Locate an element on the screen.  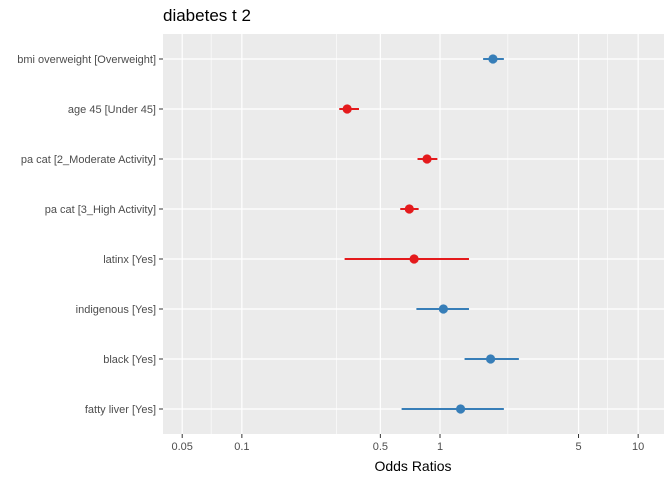
x-axis: 0.05 0.1 0.5 1 5 10 is located at coordinates (407, 443).